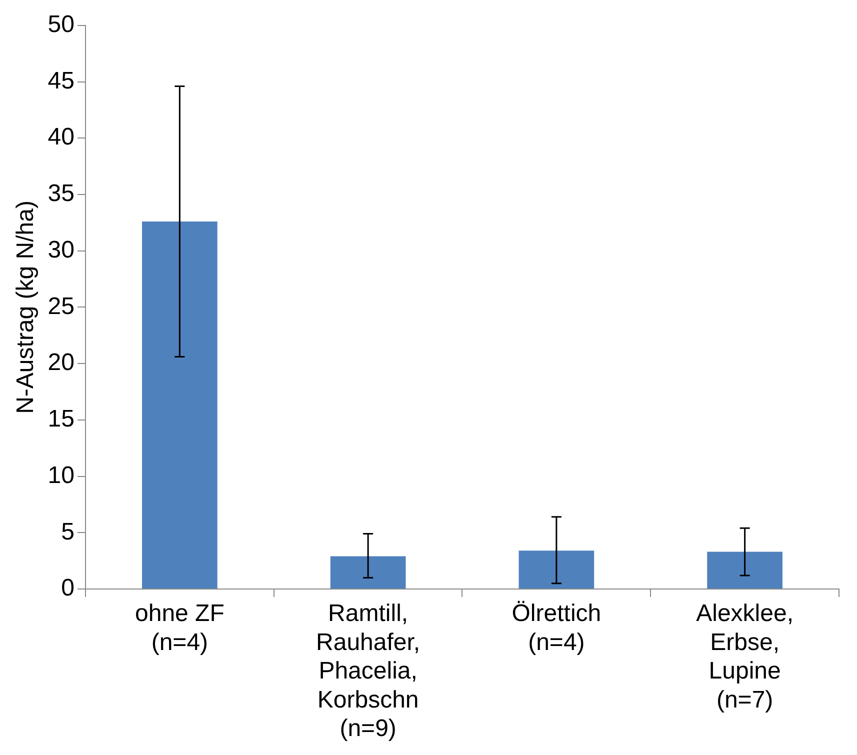 This screenshot has height=755, width=857. Describe the element at coordinates (61, 24) in the screenshot. I see `y-tick-label: 50` at that location.